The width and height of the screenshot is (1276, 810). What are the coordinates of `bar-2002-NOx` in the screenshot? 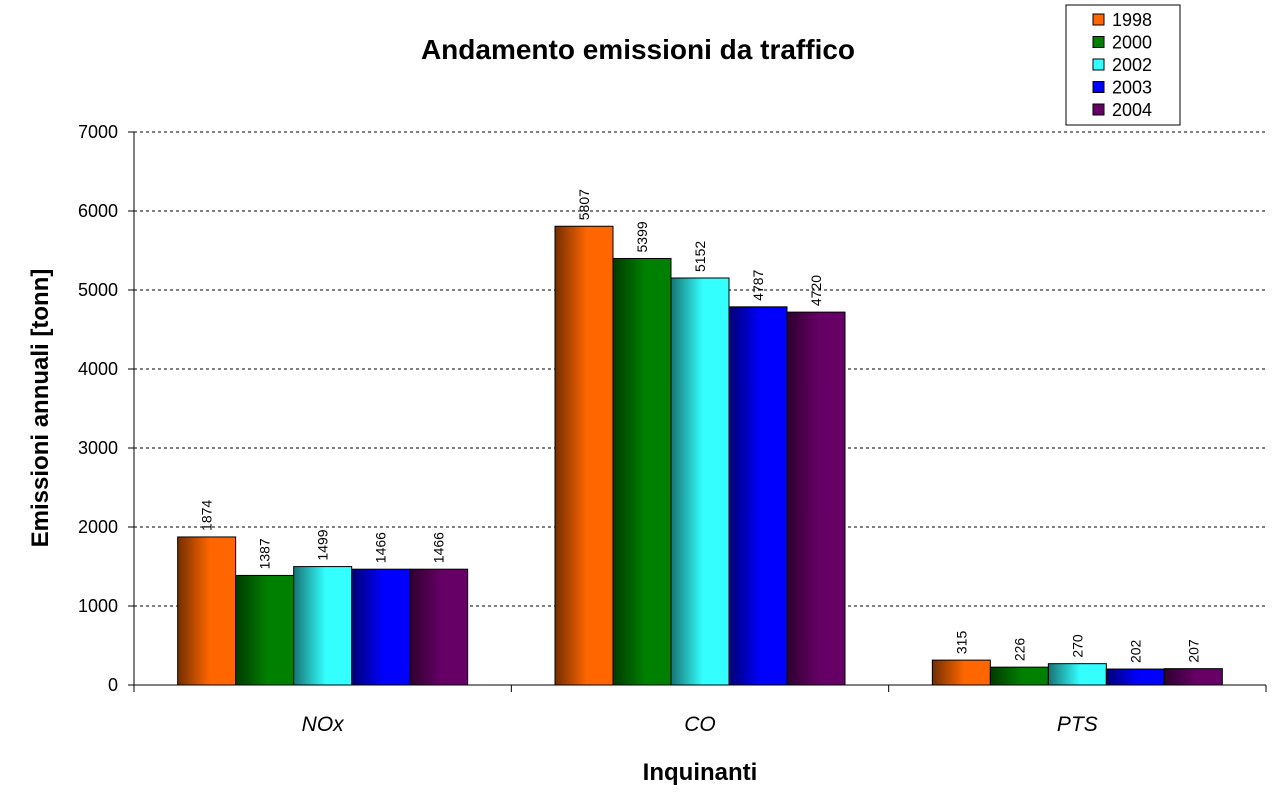 It's located at (323, 626).